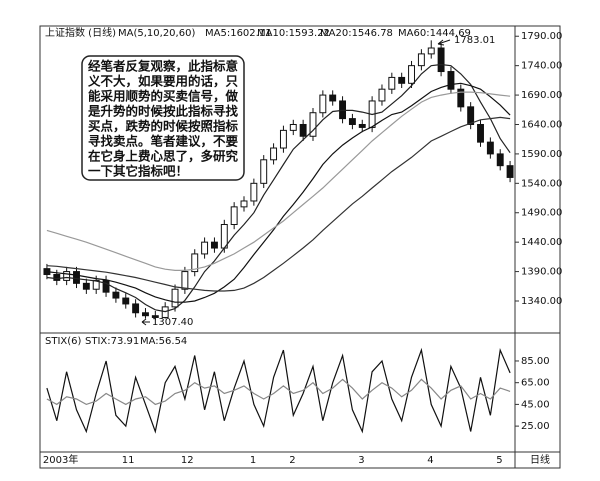 The height and width of the screenshot is (481, 600). I want to click on note-text: 一下其它指标吧！, so click(138, 171).